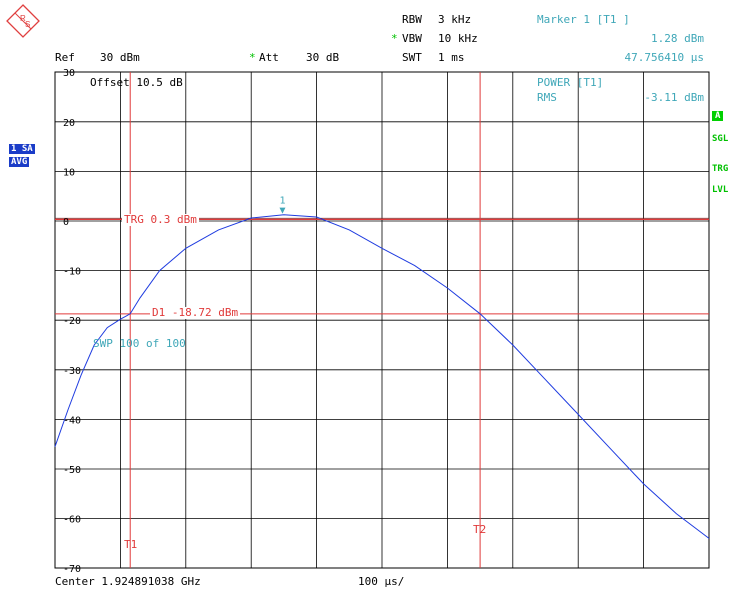 The image size is (736, 592). I want to click on power-label: POWER [T1], so click(570, 82).